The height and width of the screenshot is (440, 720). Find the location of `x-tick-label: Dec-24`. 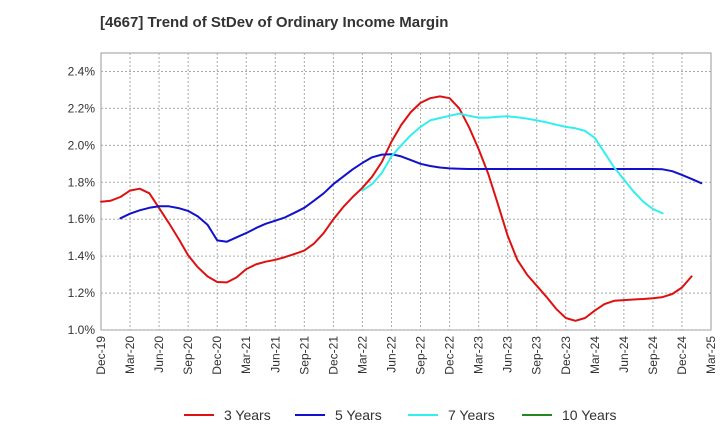

x-tick-label: Dec-24 is located at coordinates (682, 355).